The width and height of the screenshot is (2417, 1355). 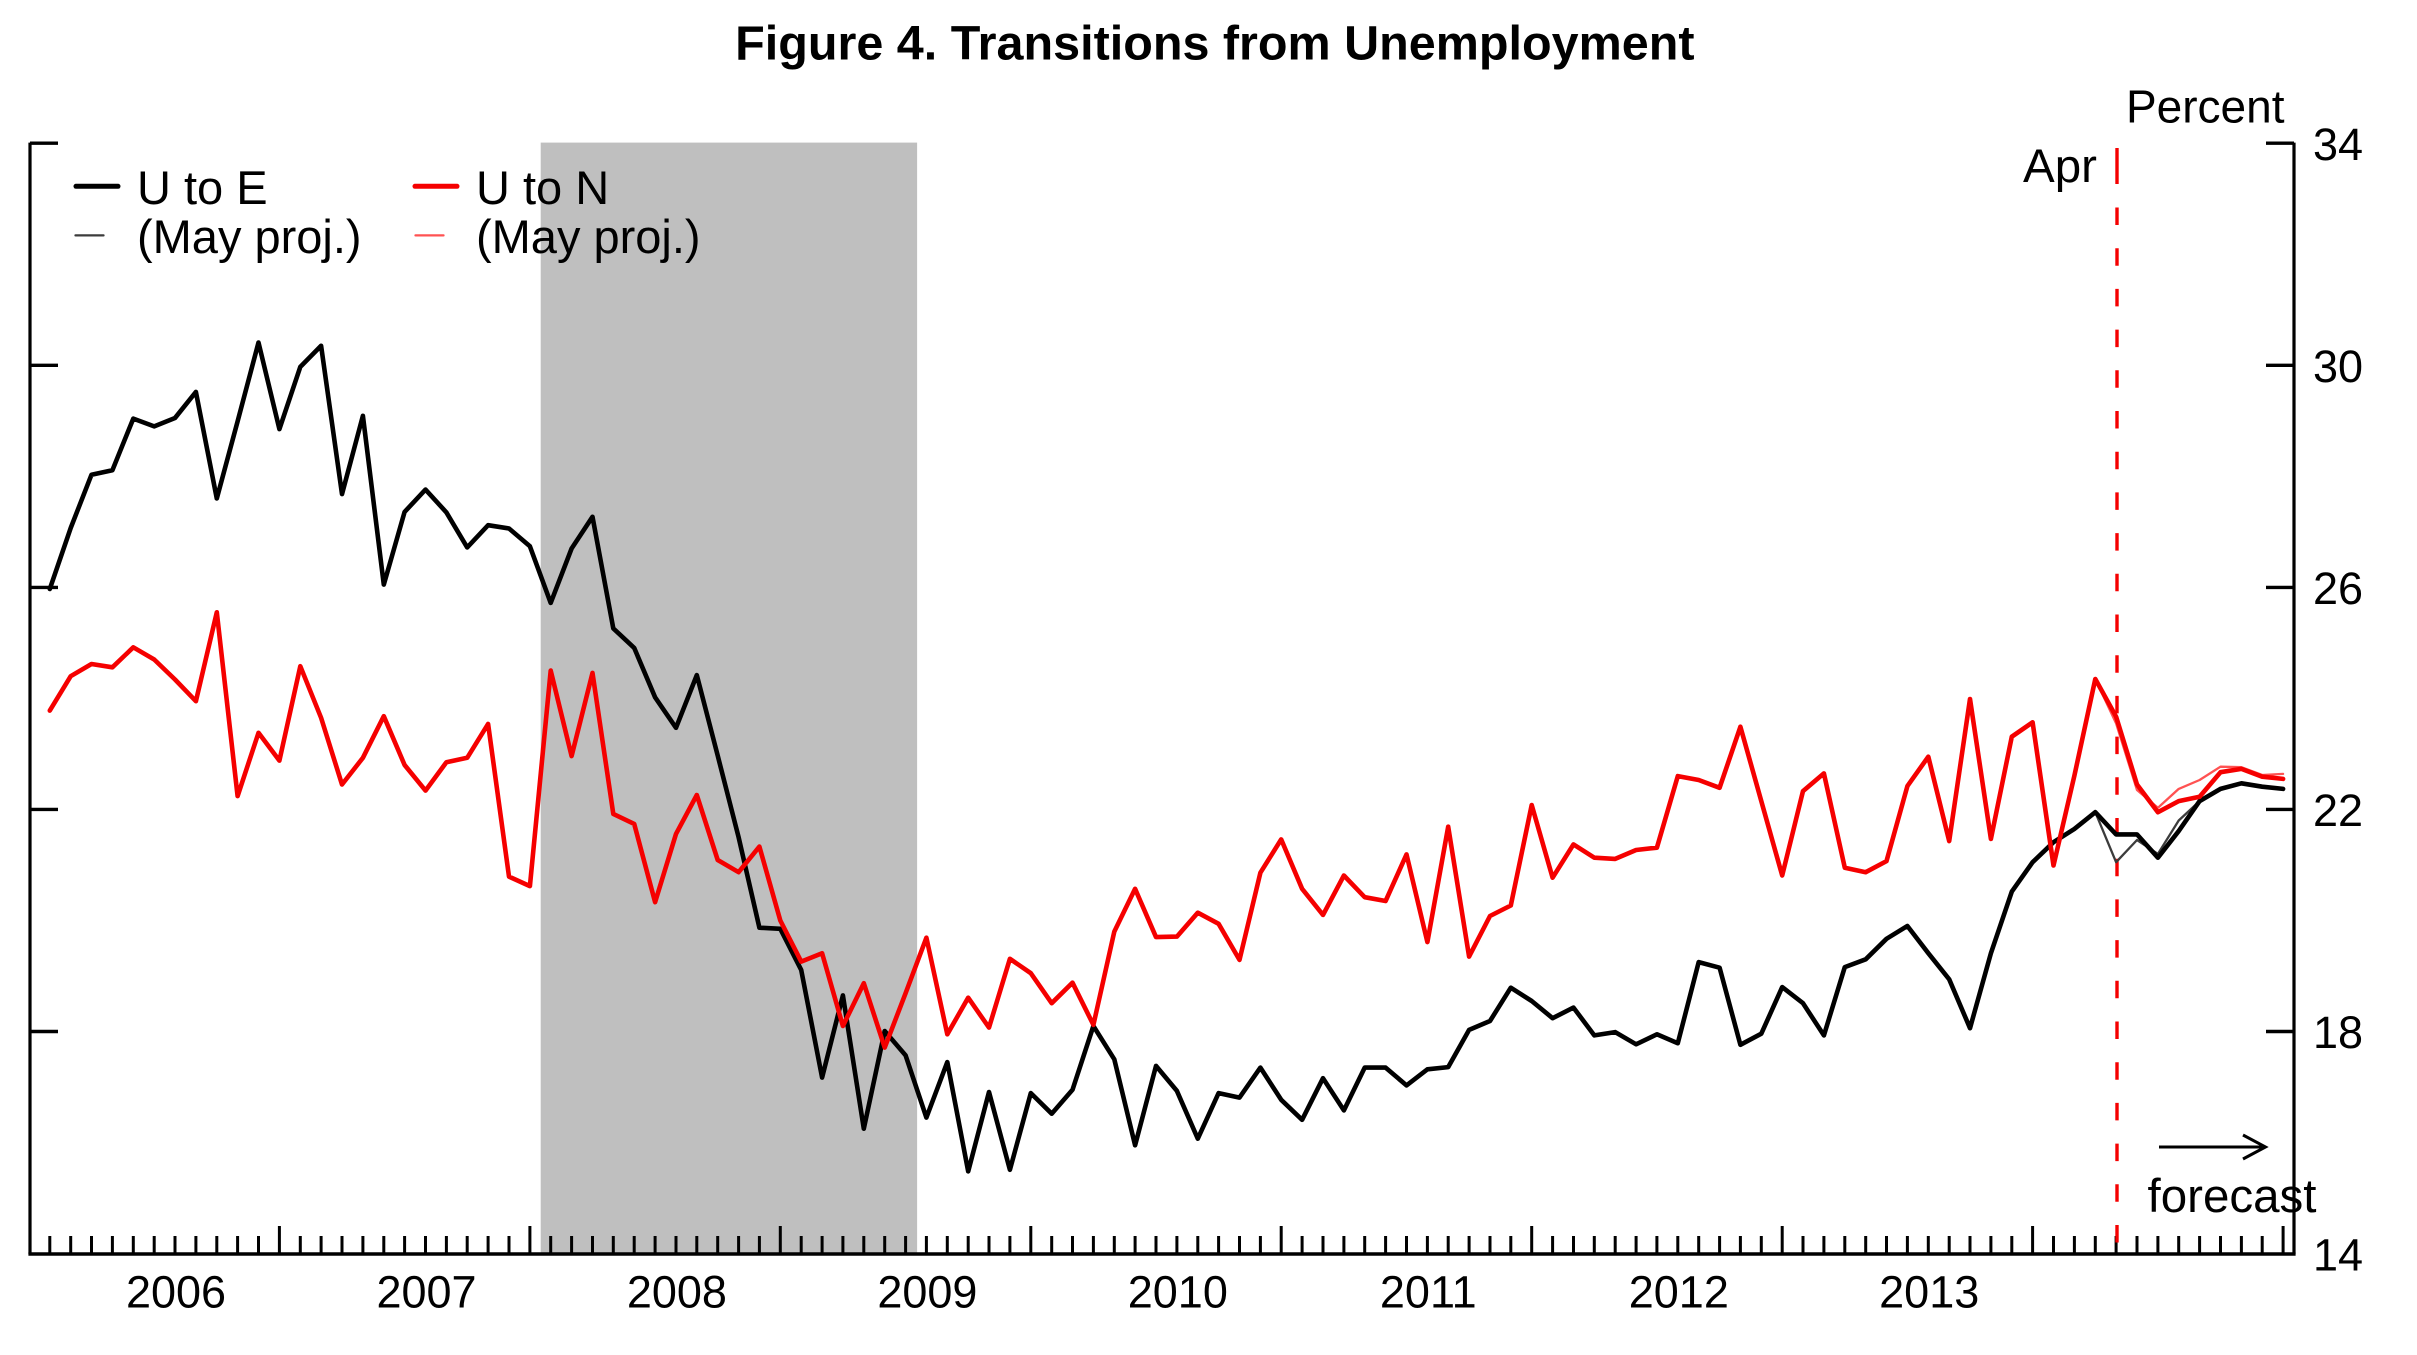 What do you see at coordinates (1428, 1292) in the screenshot?
I see `svg-text: 2011` at bounding box center [1428, 1292].